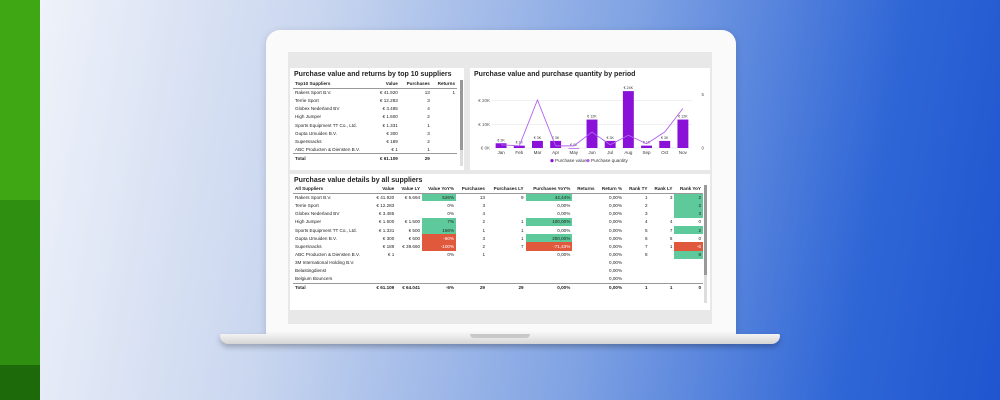 The image size is (1000, 400). I want to click on bar-label: € 0K, so click(574, 145).